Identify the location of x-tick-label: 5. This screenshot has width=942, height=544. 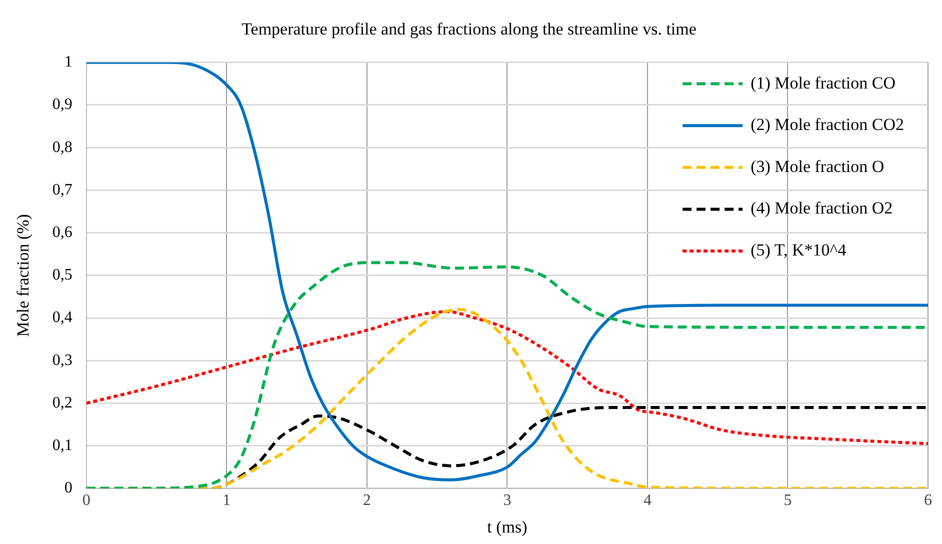
(788, 501).